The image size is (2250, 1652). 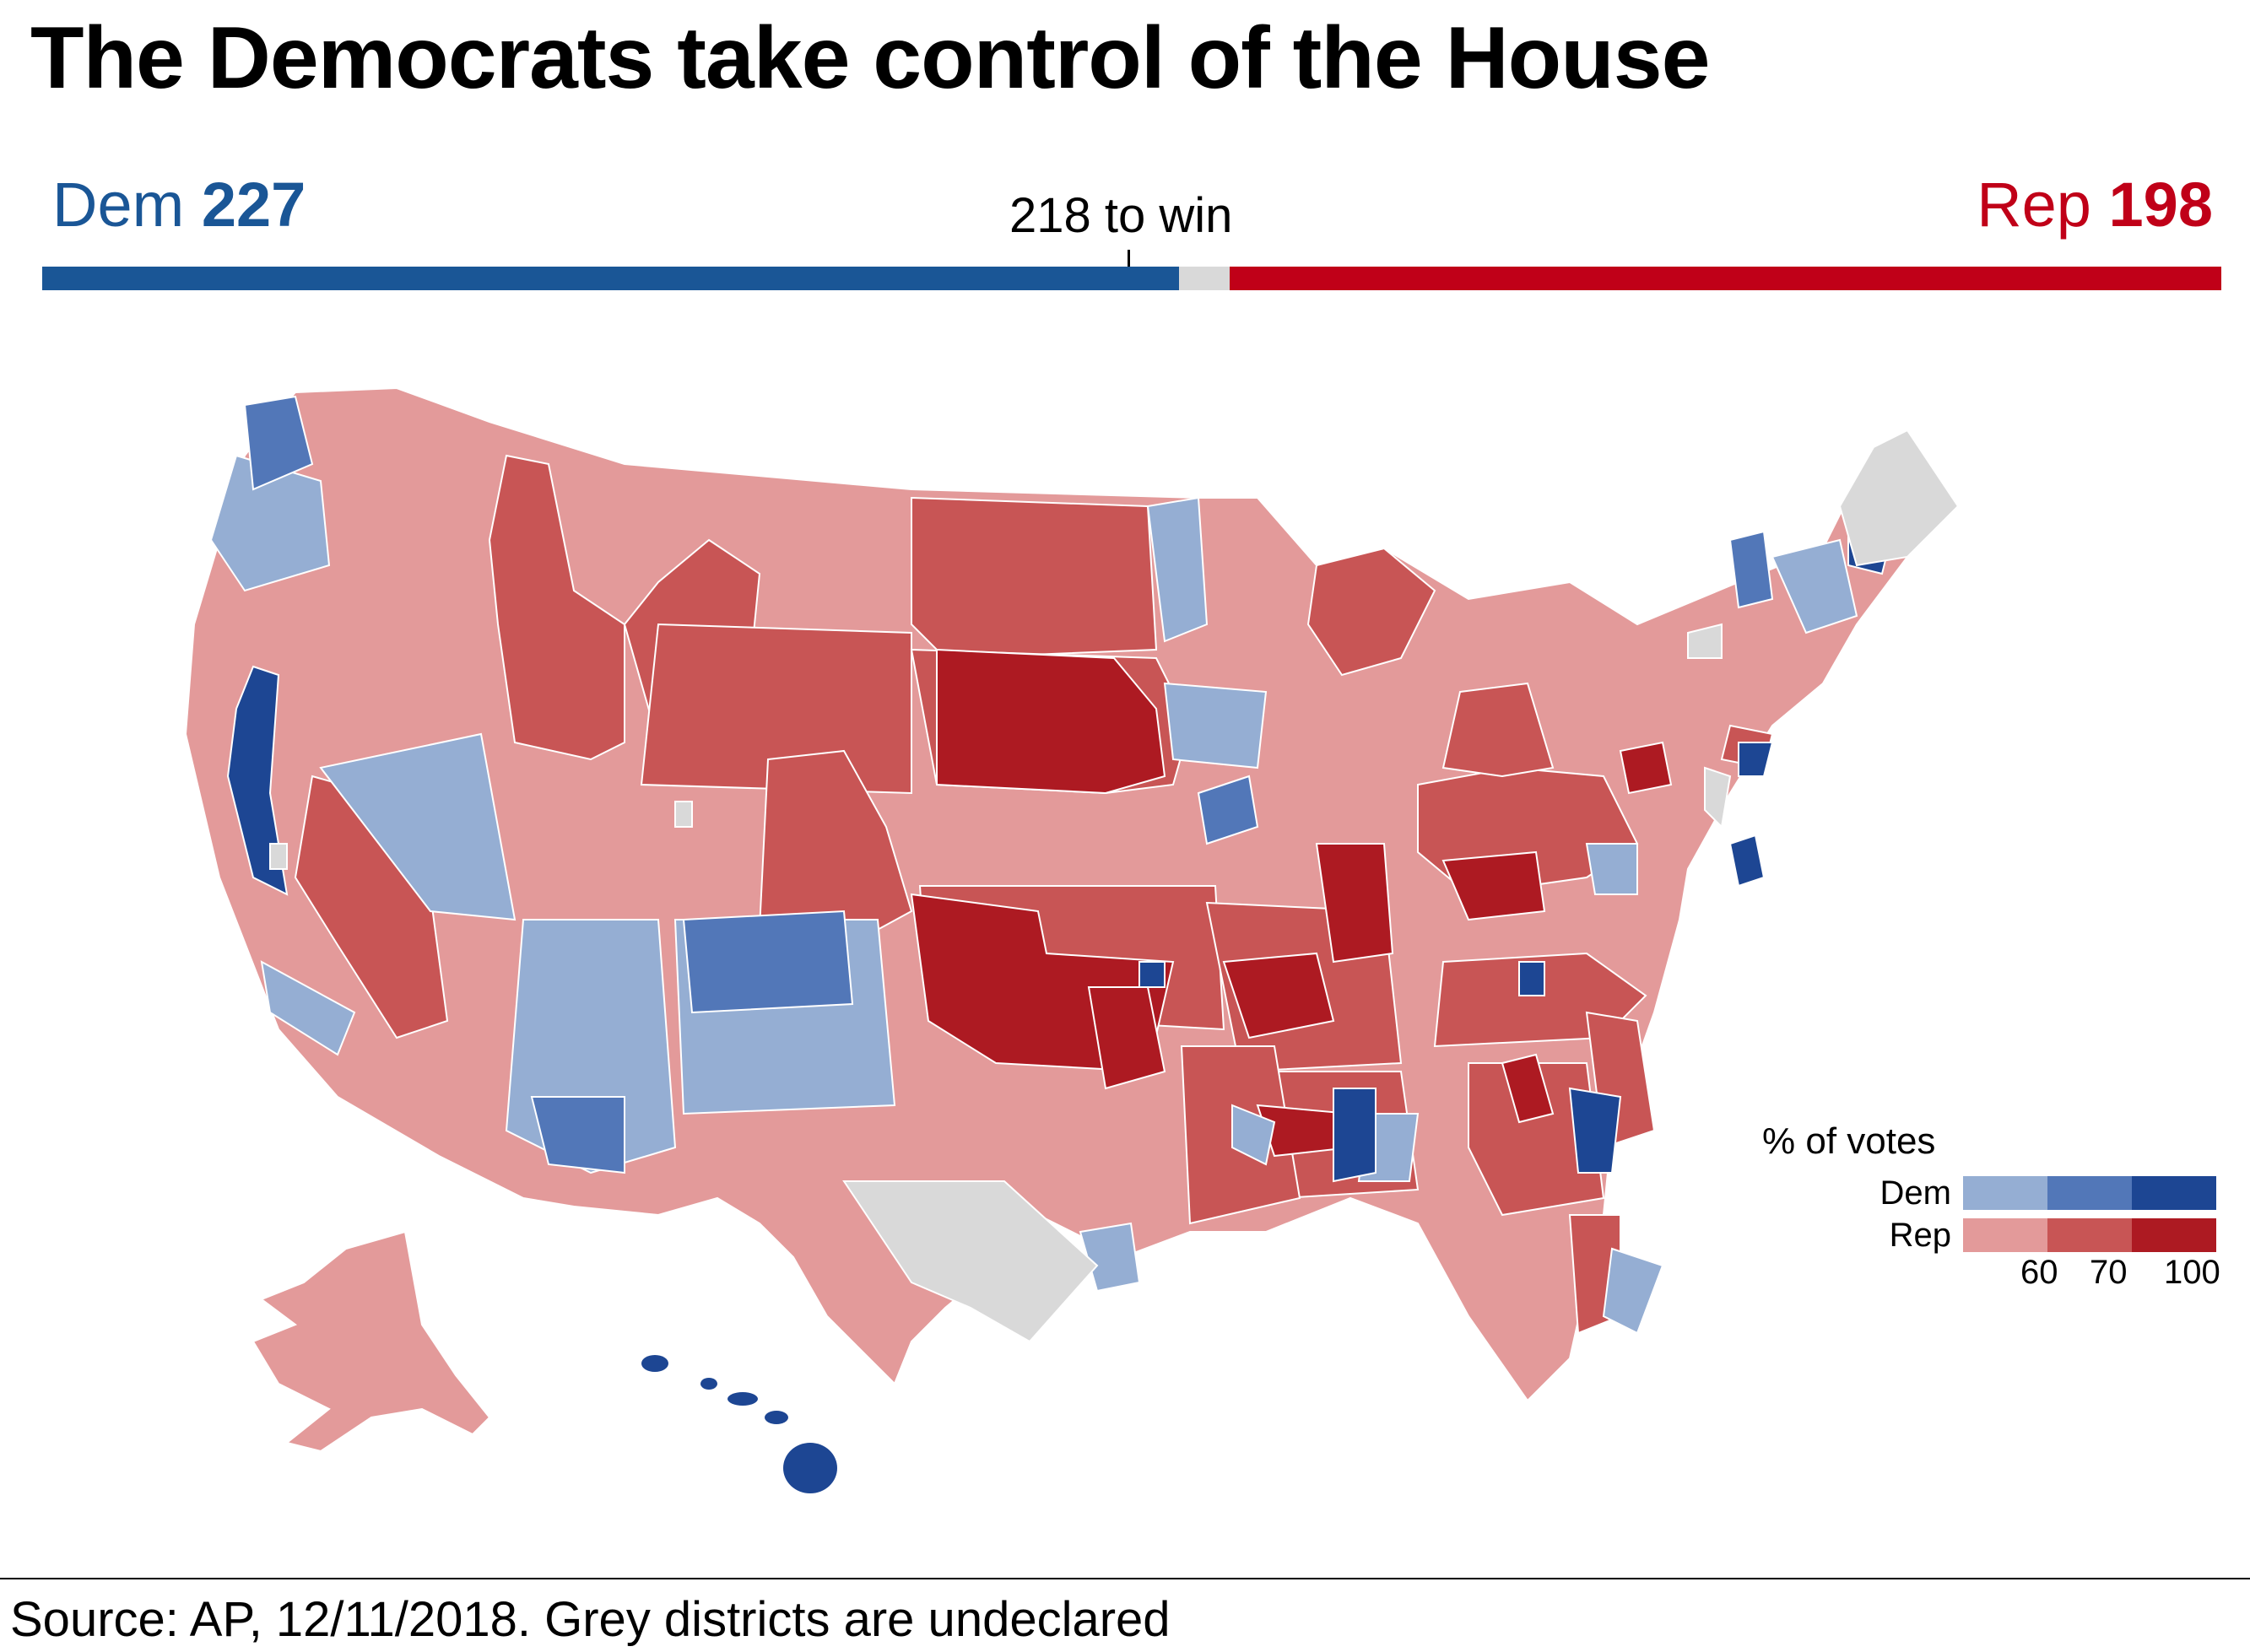 I want to click on rep-count: 198, so click(x=2160, y=205).